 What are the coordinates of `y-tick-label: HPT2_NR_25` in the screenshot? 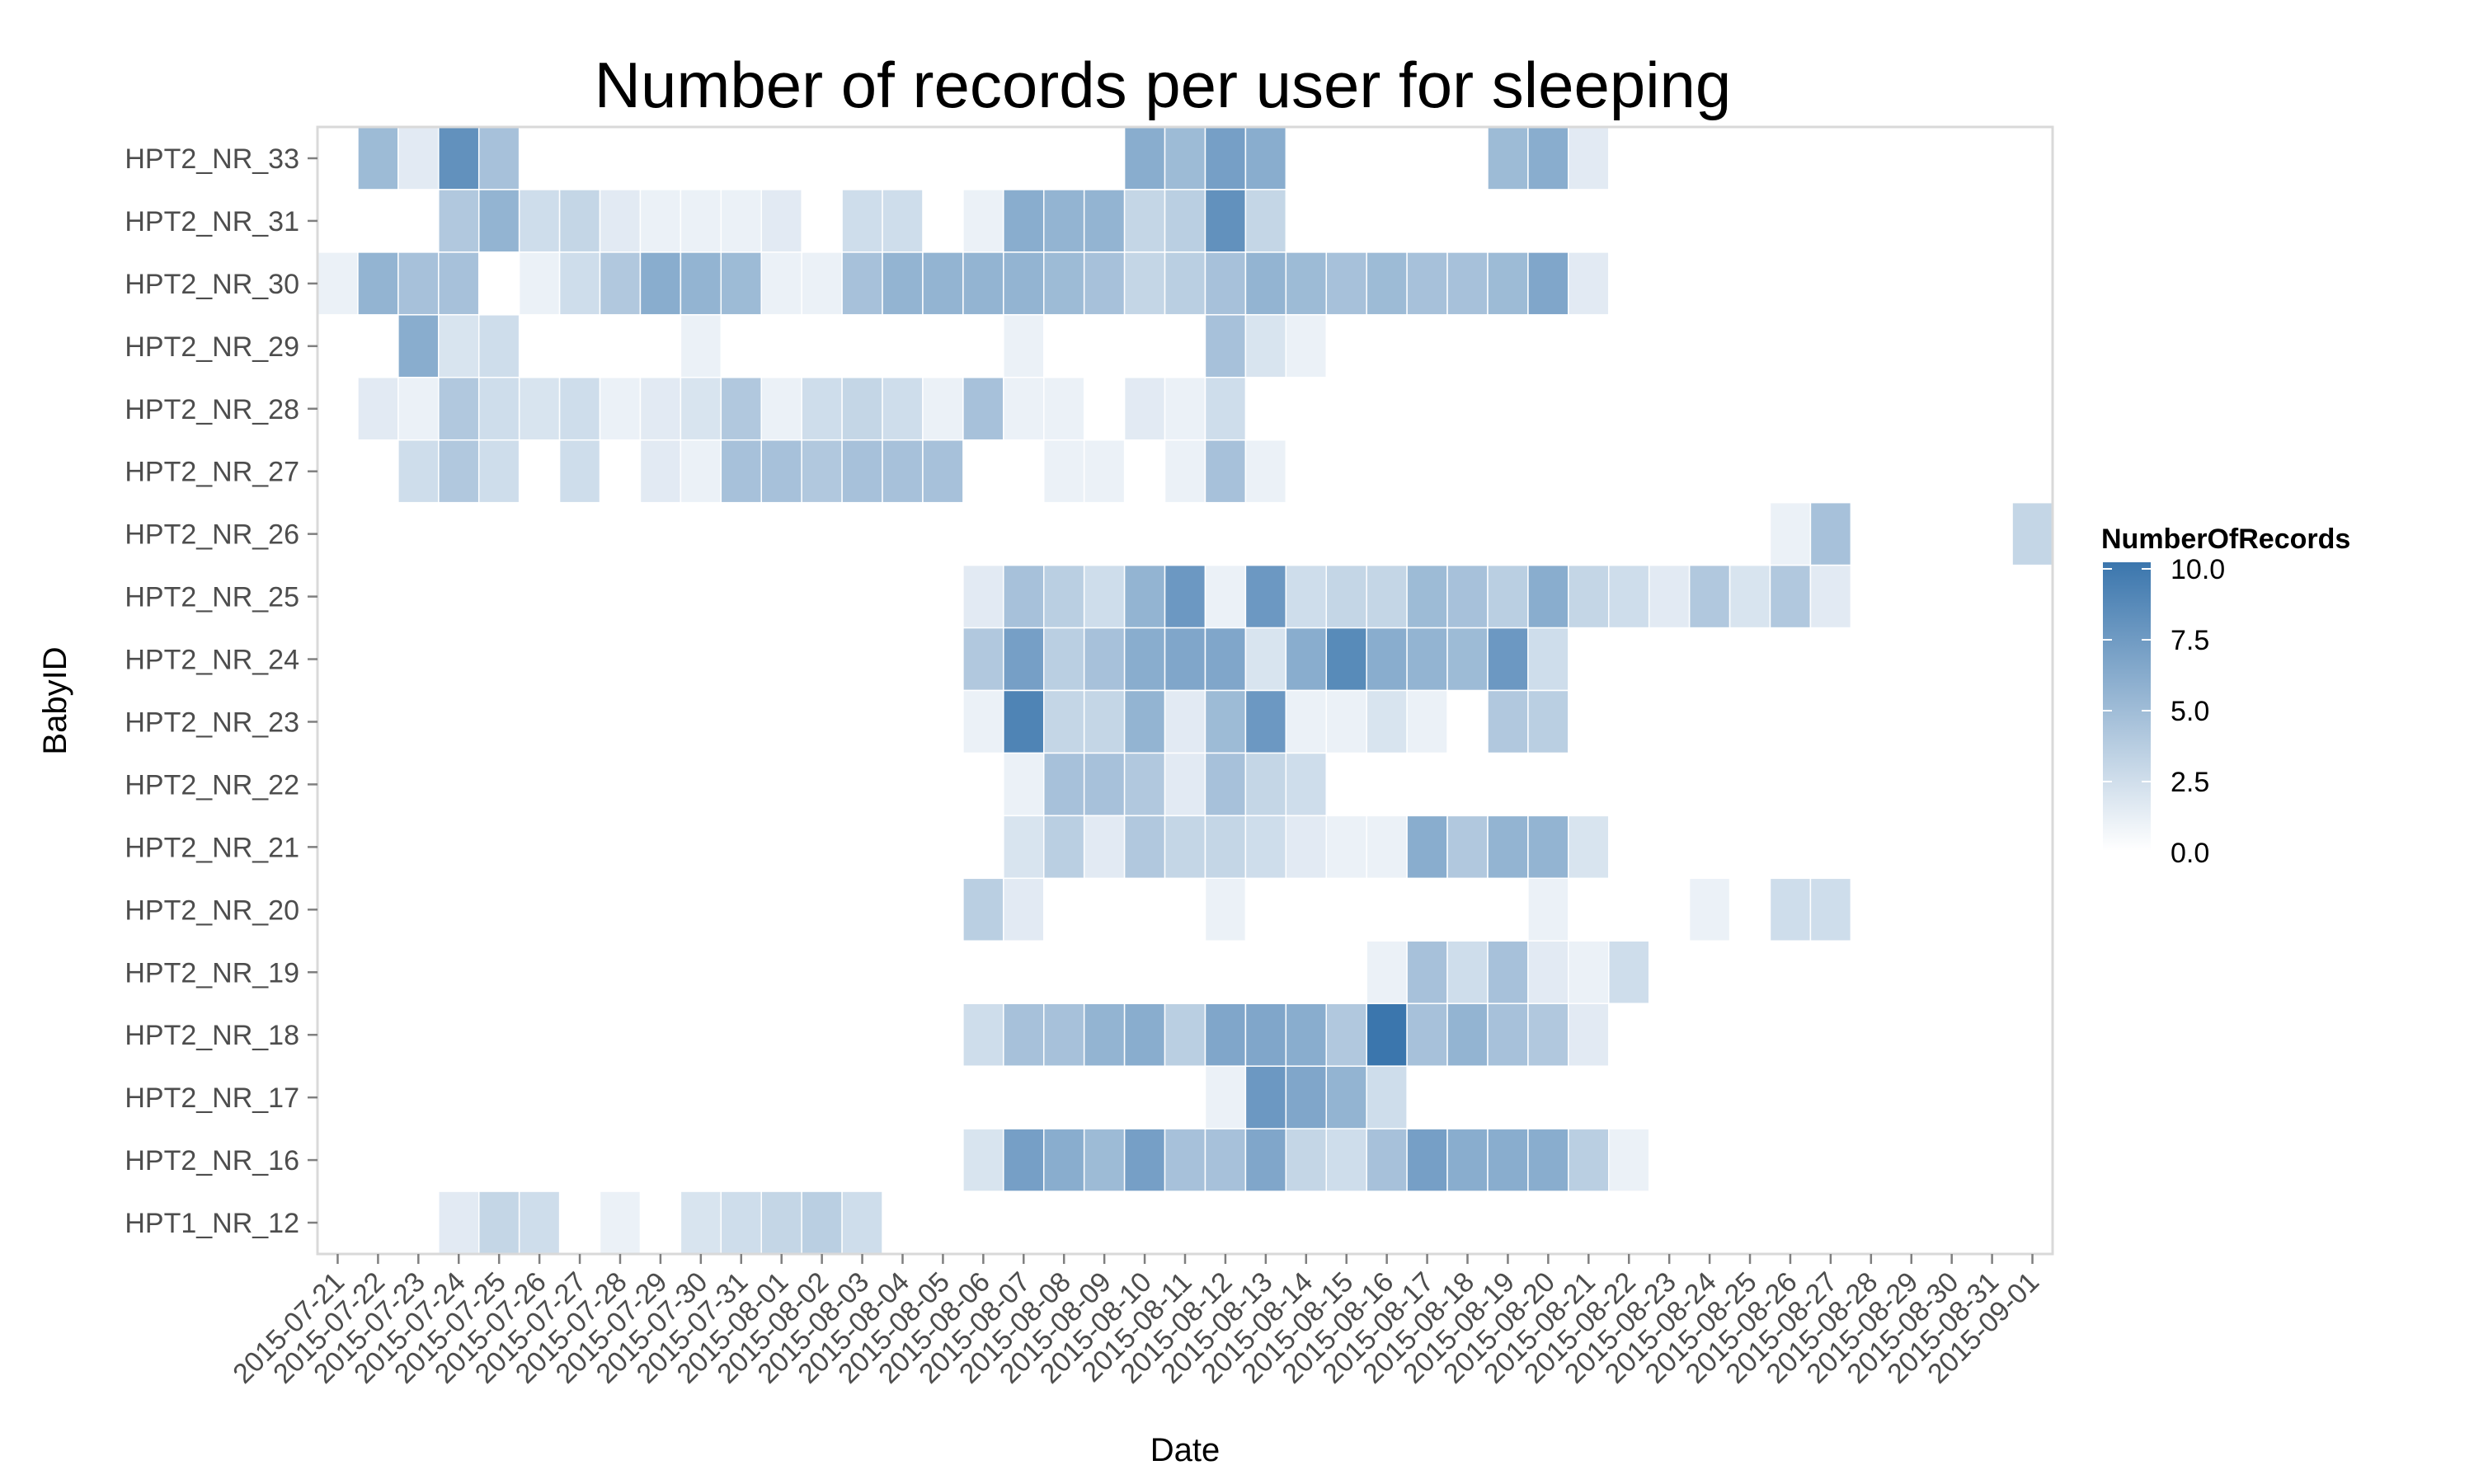 It's located at (212, 597).